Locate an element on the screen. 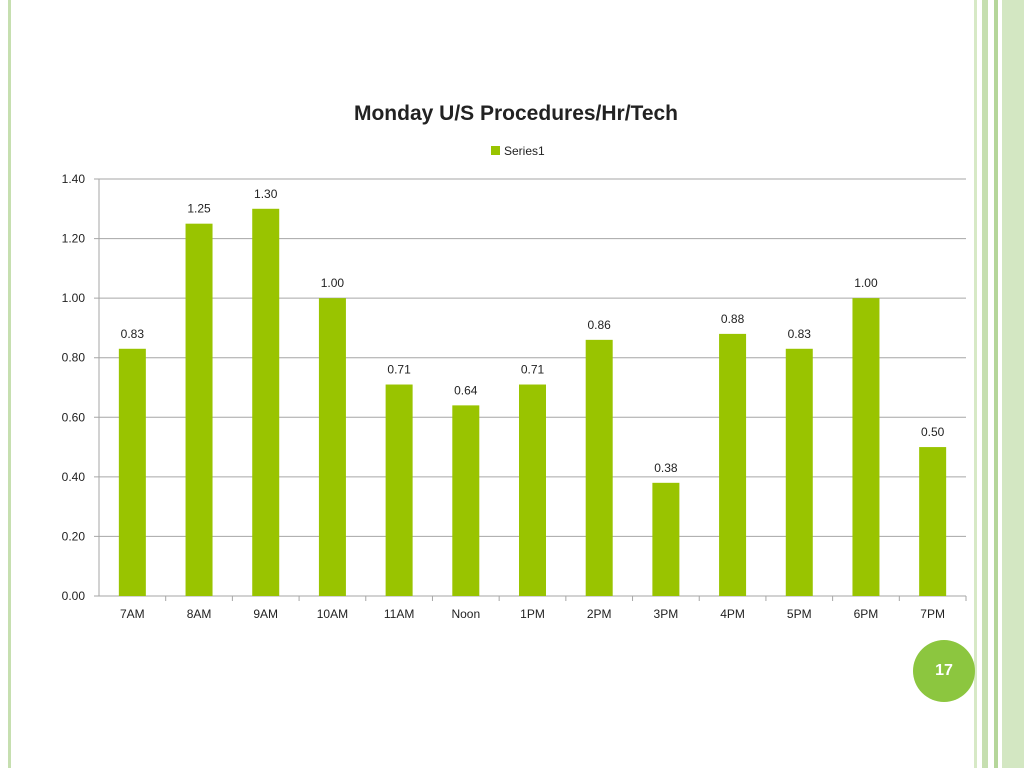 Image resolution: width=1024 pixels, height=768 pixels. x-tick-label: 8AM is located at coordinates (199, 614).